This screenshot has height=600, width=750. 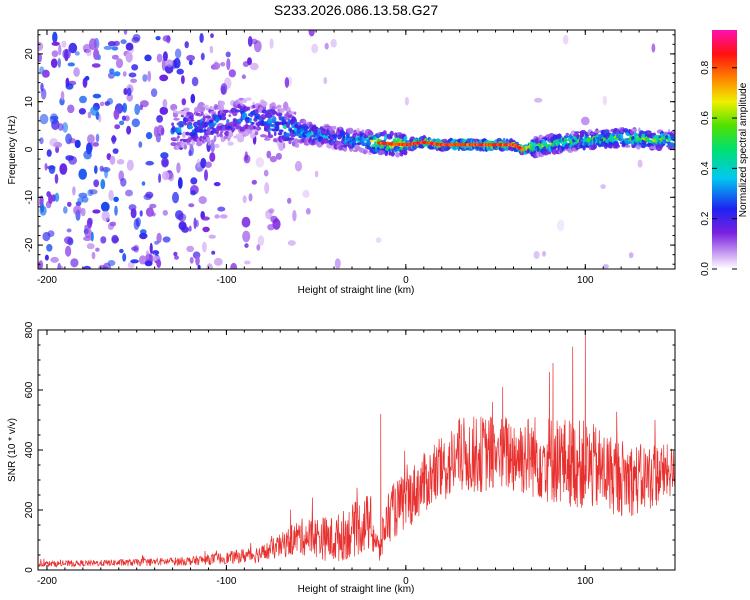 What do you see at coordinates (705, 269) in the screenshot?
I see `colorbar-tick-label: 0.0` at bounding box center [705, 269].